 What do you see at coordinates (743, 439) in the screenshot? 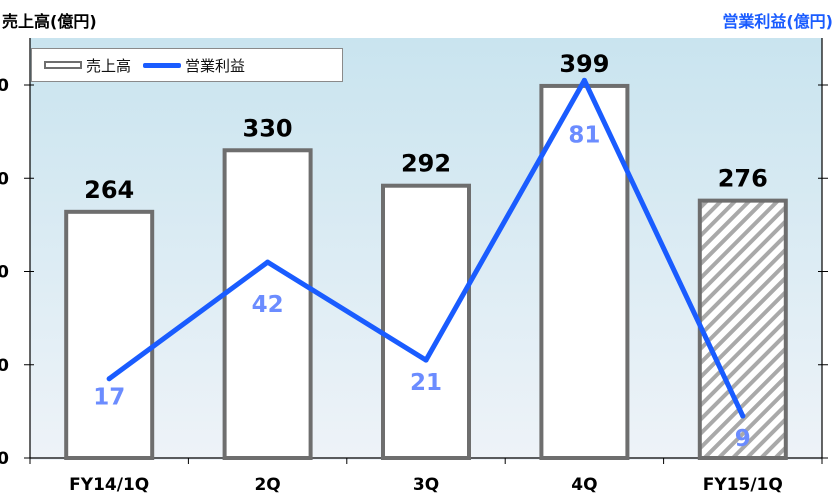
I see `line-data-label: 9` at bounding box center [743, 439].